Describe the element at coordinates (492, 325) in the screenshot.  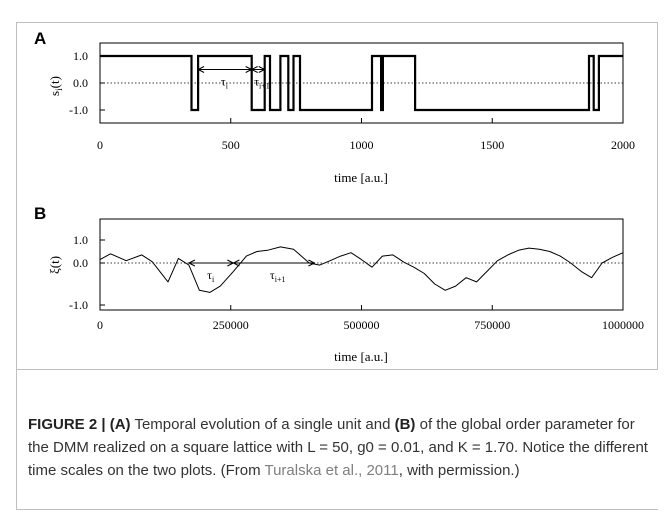
I see `panel-b-xtick-label: 750000` at that location.